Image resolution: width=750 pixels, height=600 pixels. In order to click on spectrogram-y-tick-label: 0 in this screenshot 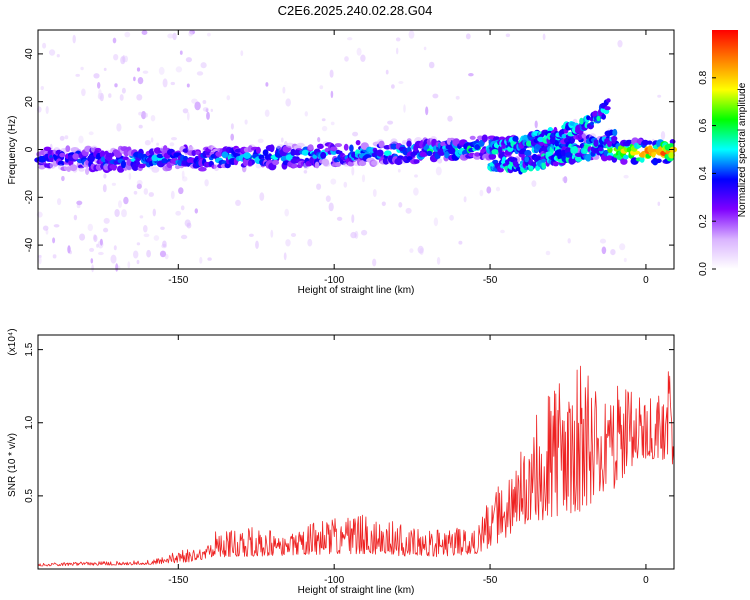, I will do `click(29, 149)`.